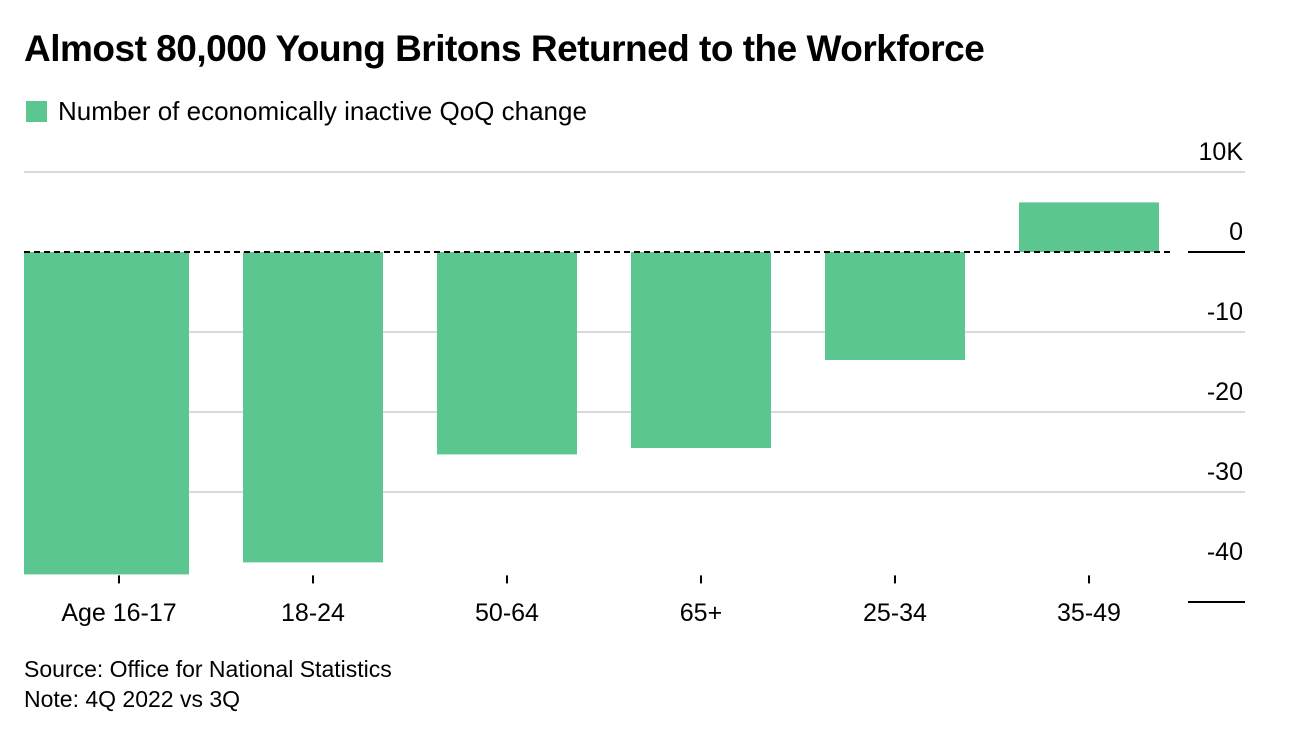 The height and width of the screenshot is (740, 1298). I want to click on legend-swatch, so click(36, 111).